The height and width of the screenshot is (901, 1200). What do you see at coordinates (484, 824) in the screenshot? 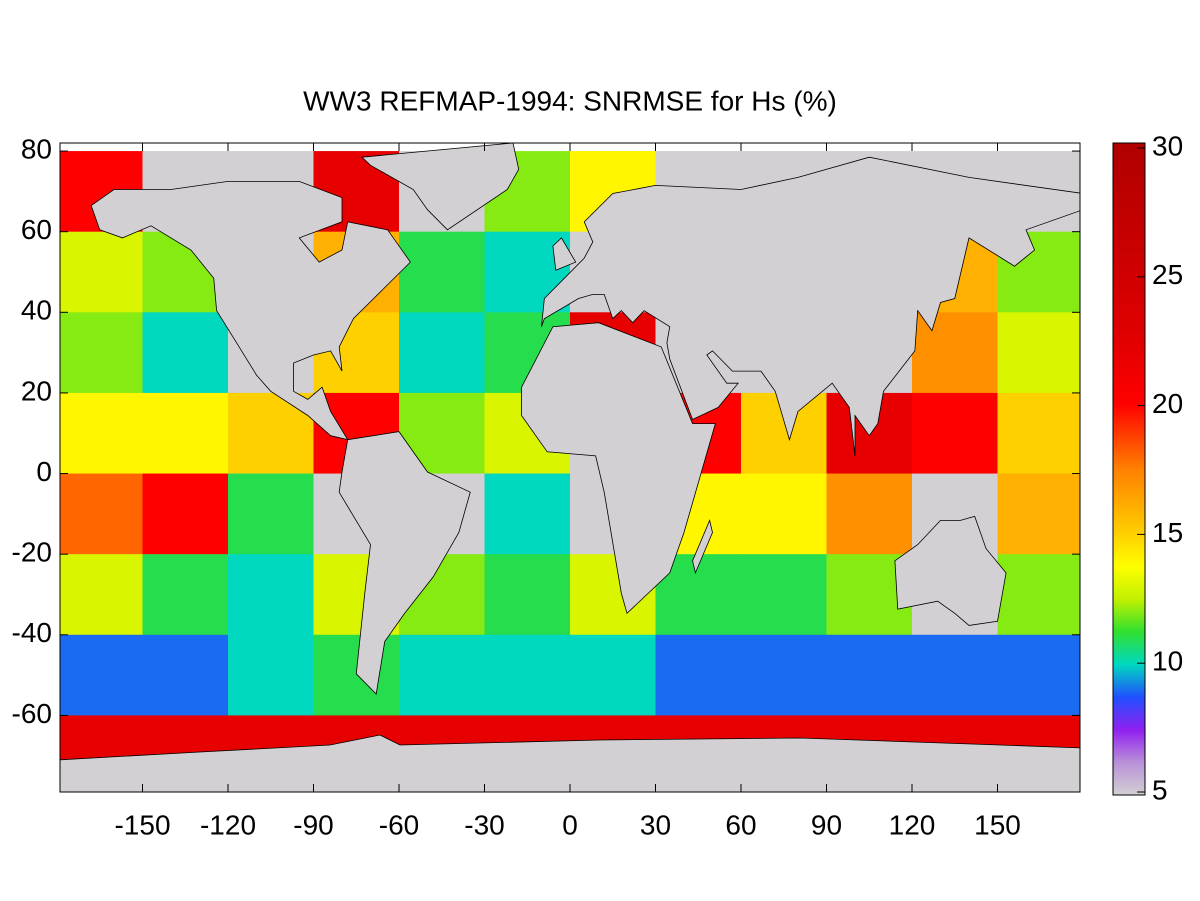
I see `x-tick-label: -30` at bounding box center [484, 824].